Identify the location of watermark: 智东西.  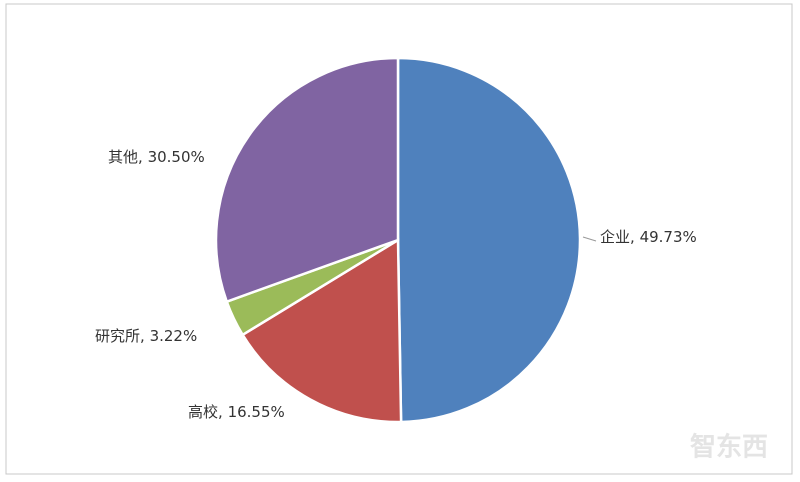
(729, 447).